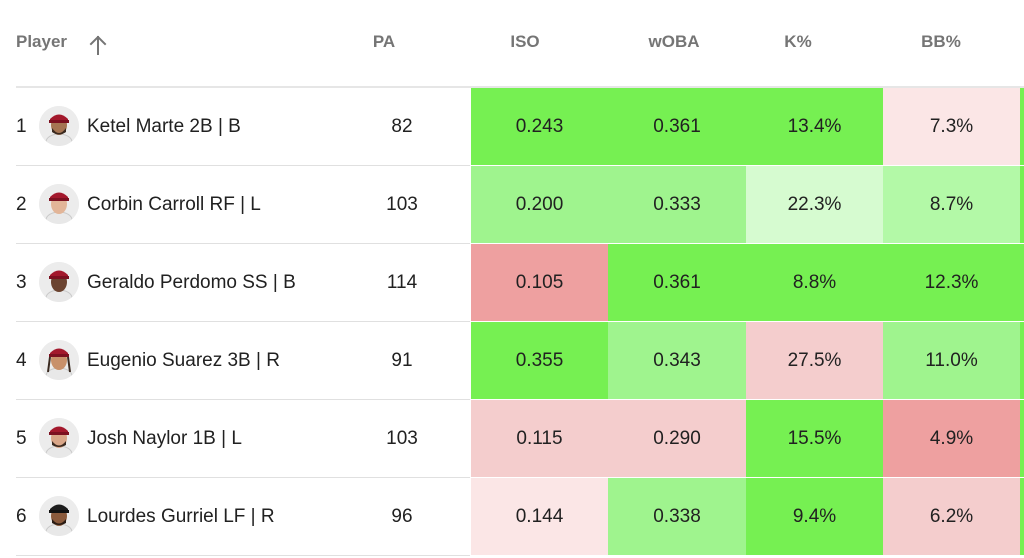 Image resolution: width=1024 pixels, height=558 pixels. Describe the element at coordinates (402, 360) in the screenshot. I see `pa-value: 91` at that location.